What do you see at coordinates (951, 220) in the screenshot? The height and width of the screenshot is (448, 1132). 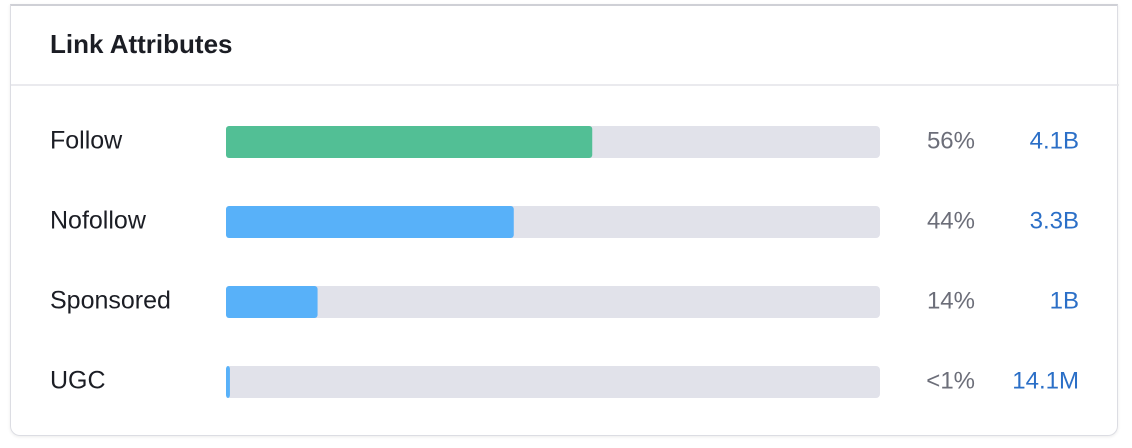 I see `value-label: 44%` at bounding box center [951, 220].